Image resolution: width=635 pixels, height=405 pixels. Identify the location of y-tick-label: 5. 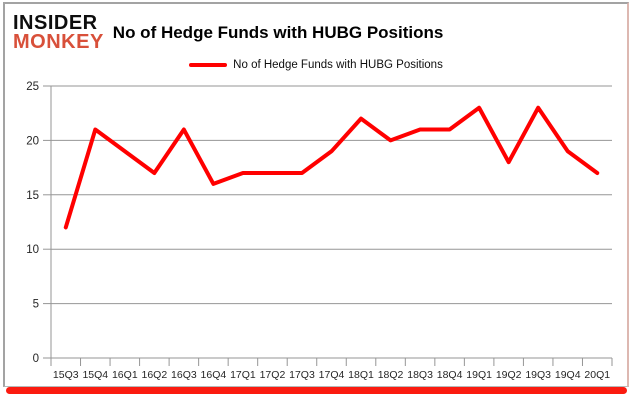
(36, 305).